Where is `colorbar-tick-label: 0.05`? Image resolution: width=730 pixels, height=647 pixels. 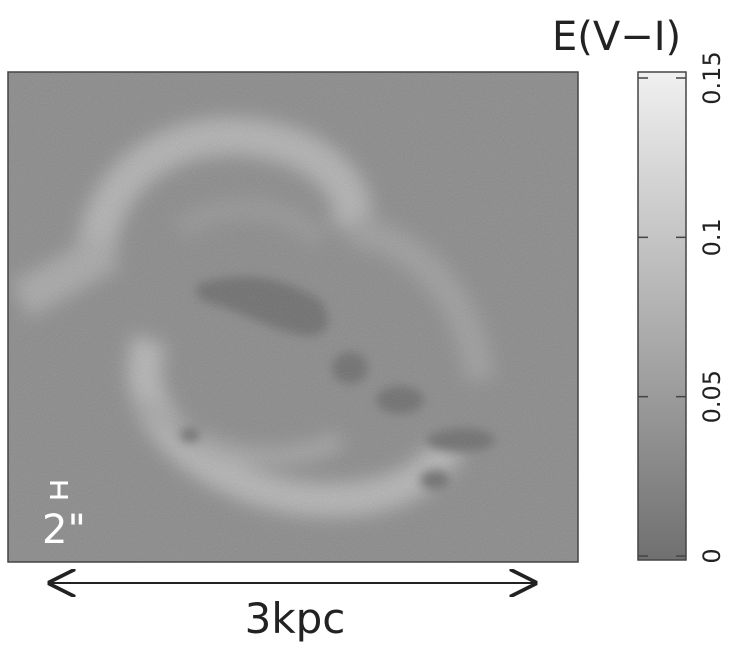
colorbar-tick-label: 0.05 is located at coordinates (712, 396).